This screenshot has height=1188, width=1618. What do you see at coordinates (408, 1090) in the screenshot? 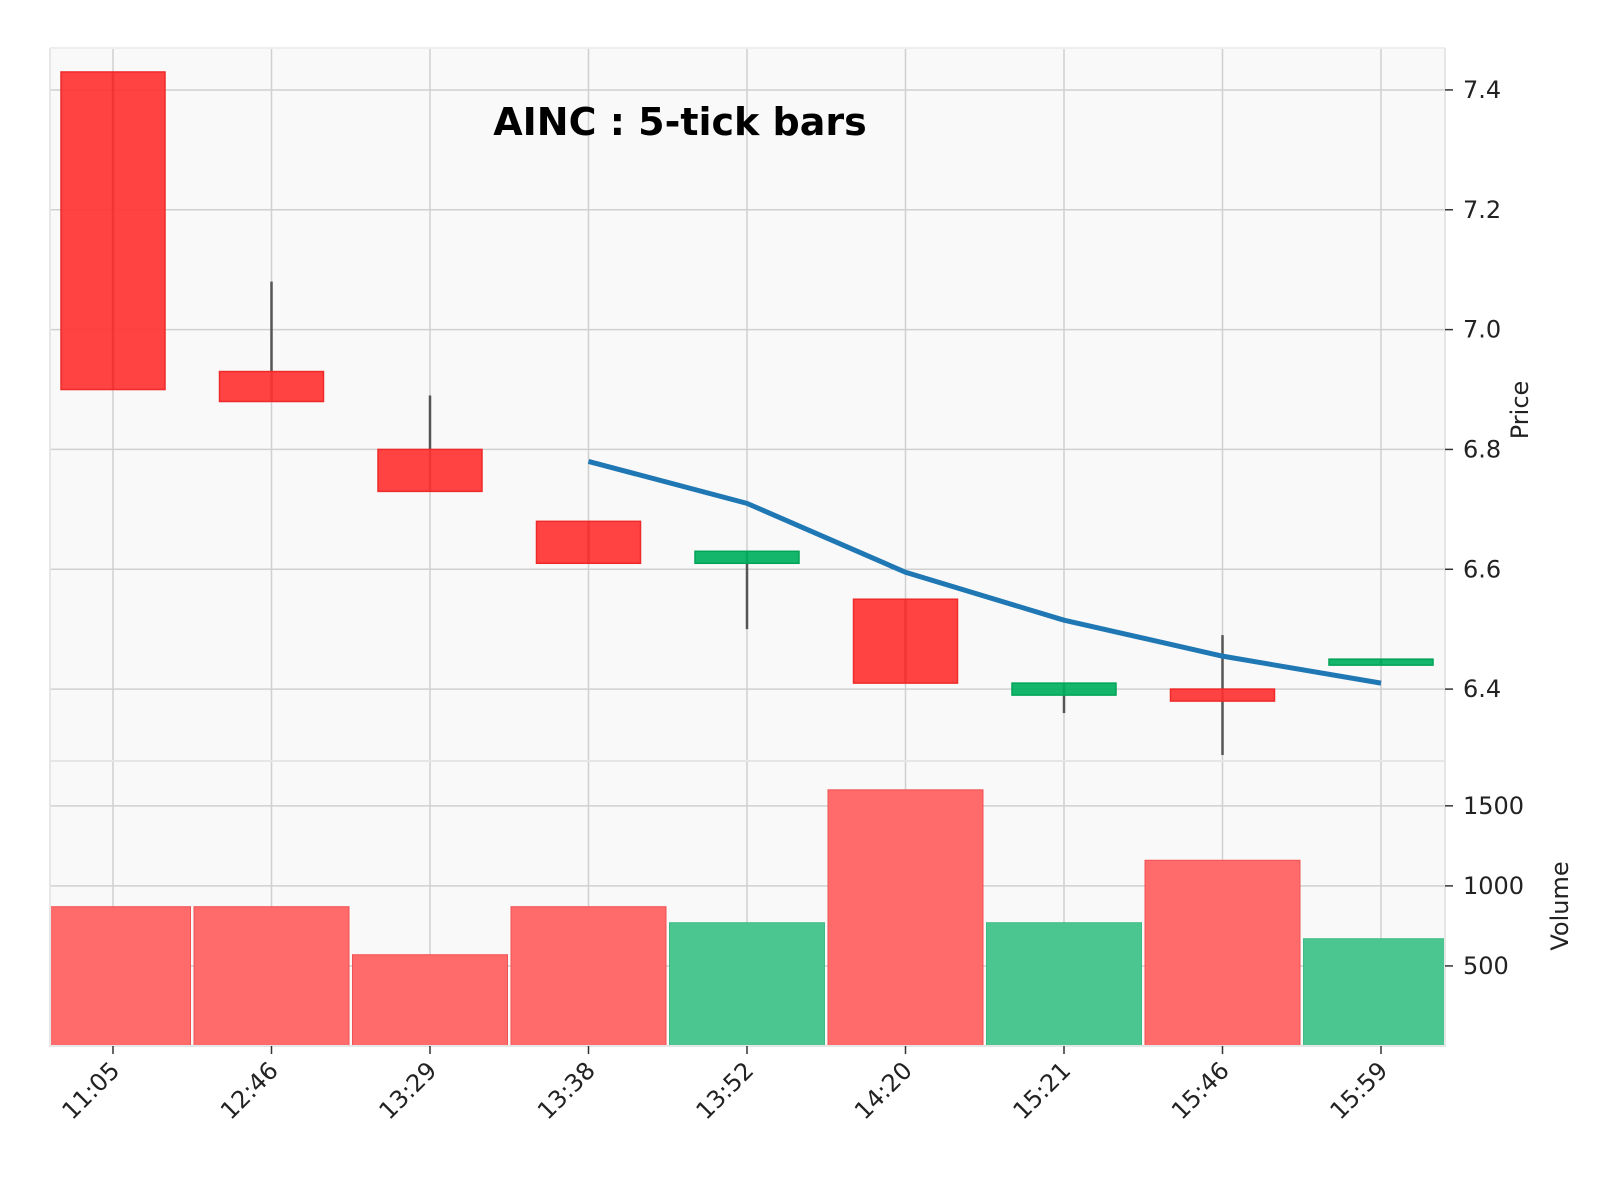
I see `x-tick-label: 13:29` at bounding box center [408, 1090].